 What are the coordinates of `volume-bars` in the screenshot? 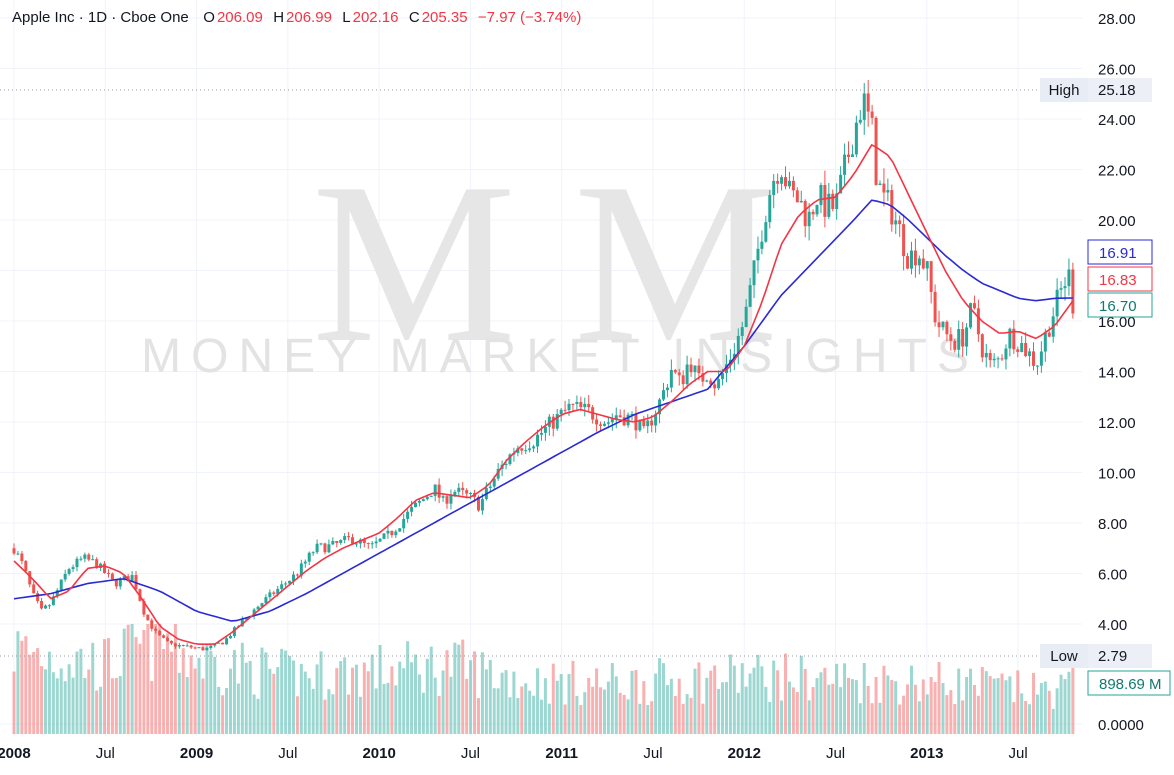 It's located at (543, 679).